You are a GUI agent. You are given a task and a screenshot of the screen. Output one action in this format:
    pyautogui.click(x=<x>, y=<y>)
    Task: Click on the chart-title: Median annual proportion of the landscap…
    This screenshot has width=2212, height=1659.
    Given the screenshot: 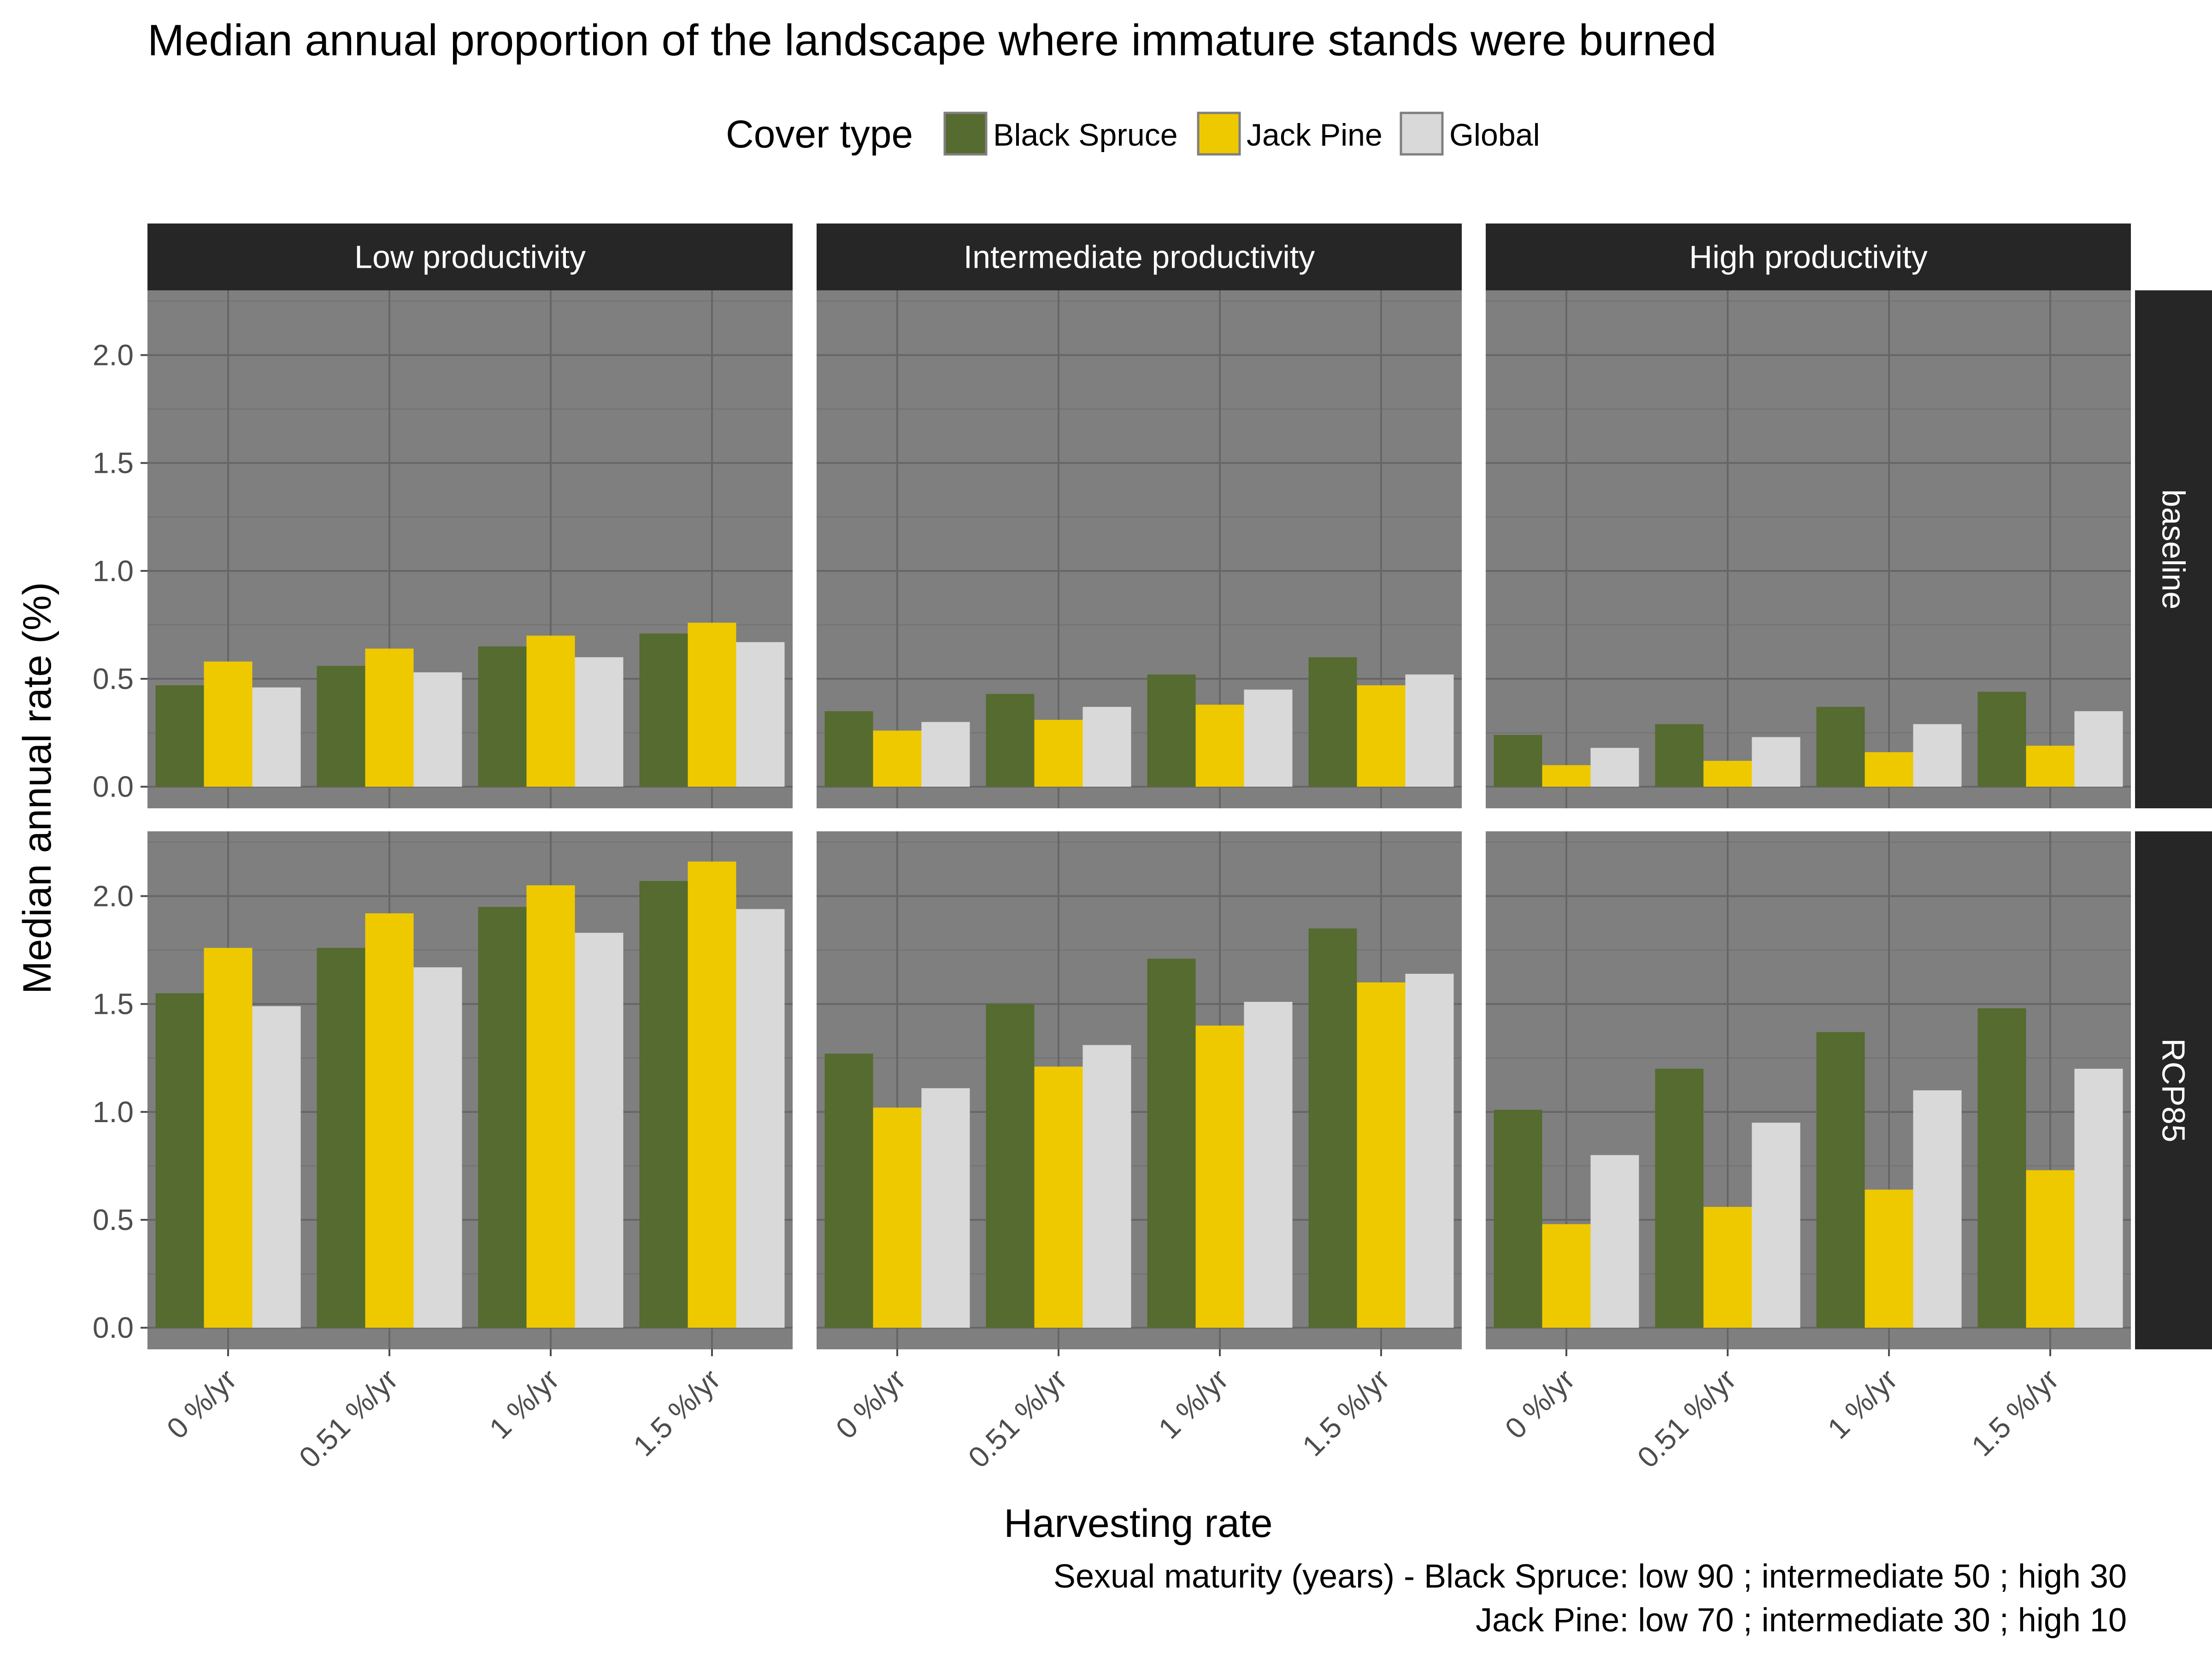 What is the action you would take?
    pyautogui.click(x=932, y=40)
    